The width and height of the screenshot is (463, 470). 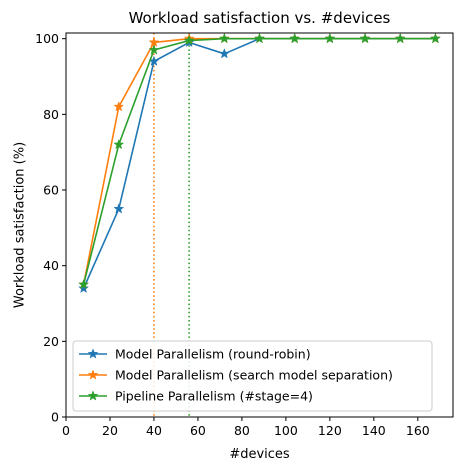 I want to click on y-tick-label: 100, so click(x=47, y=38).